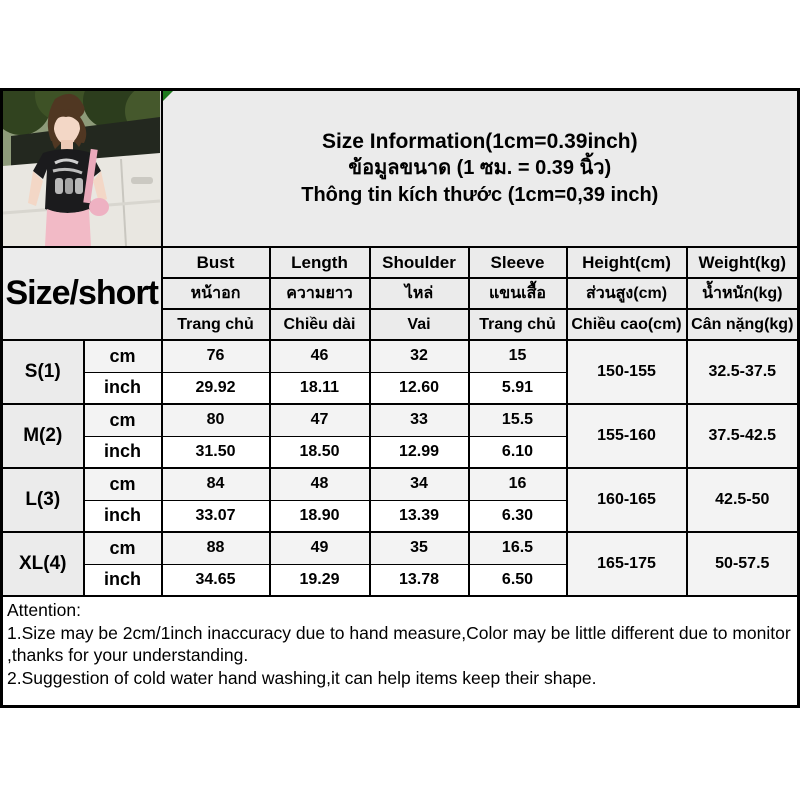 The height and width of the screenshot is (800, 800). I want to click on xl4-height-range: 165-175, so click(626, 564).